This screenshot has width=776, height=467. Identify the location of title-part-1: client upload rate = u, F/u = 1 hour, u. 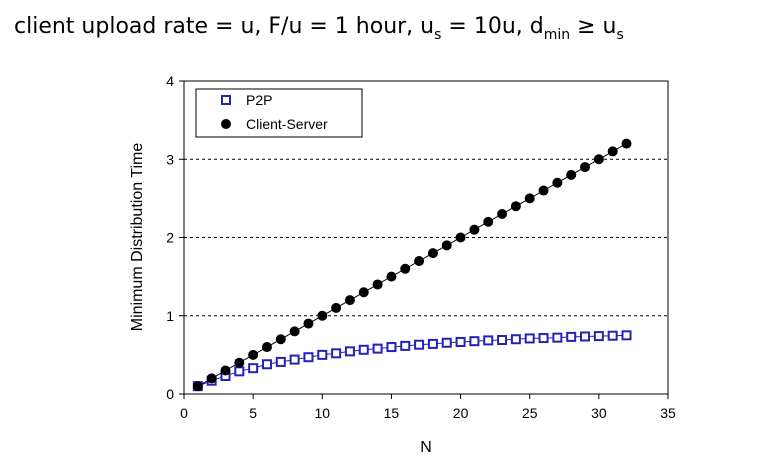
(224, 26).